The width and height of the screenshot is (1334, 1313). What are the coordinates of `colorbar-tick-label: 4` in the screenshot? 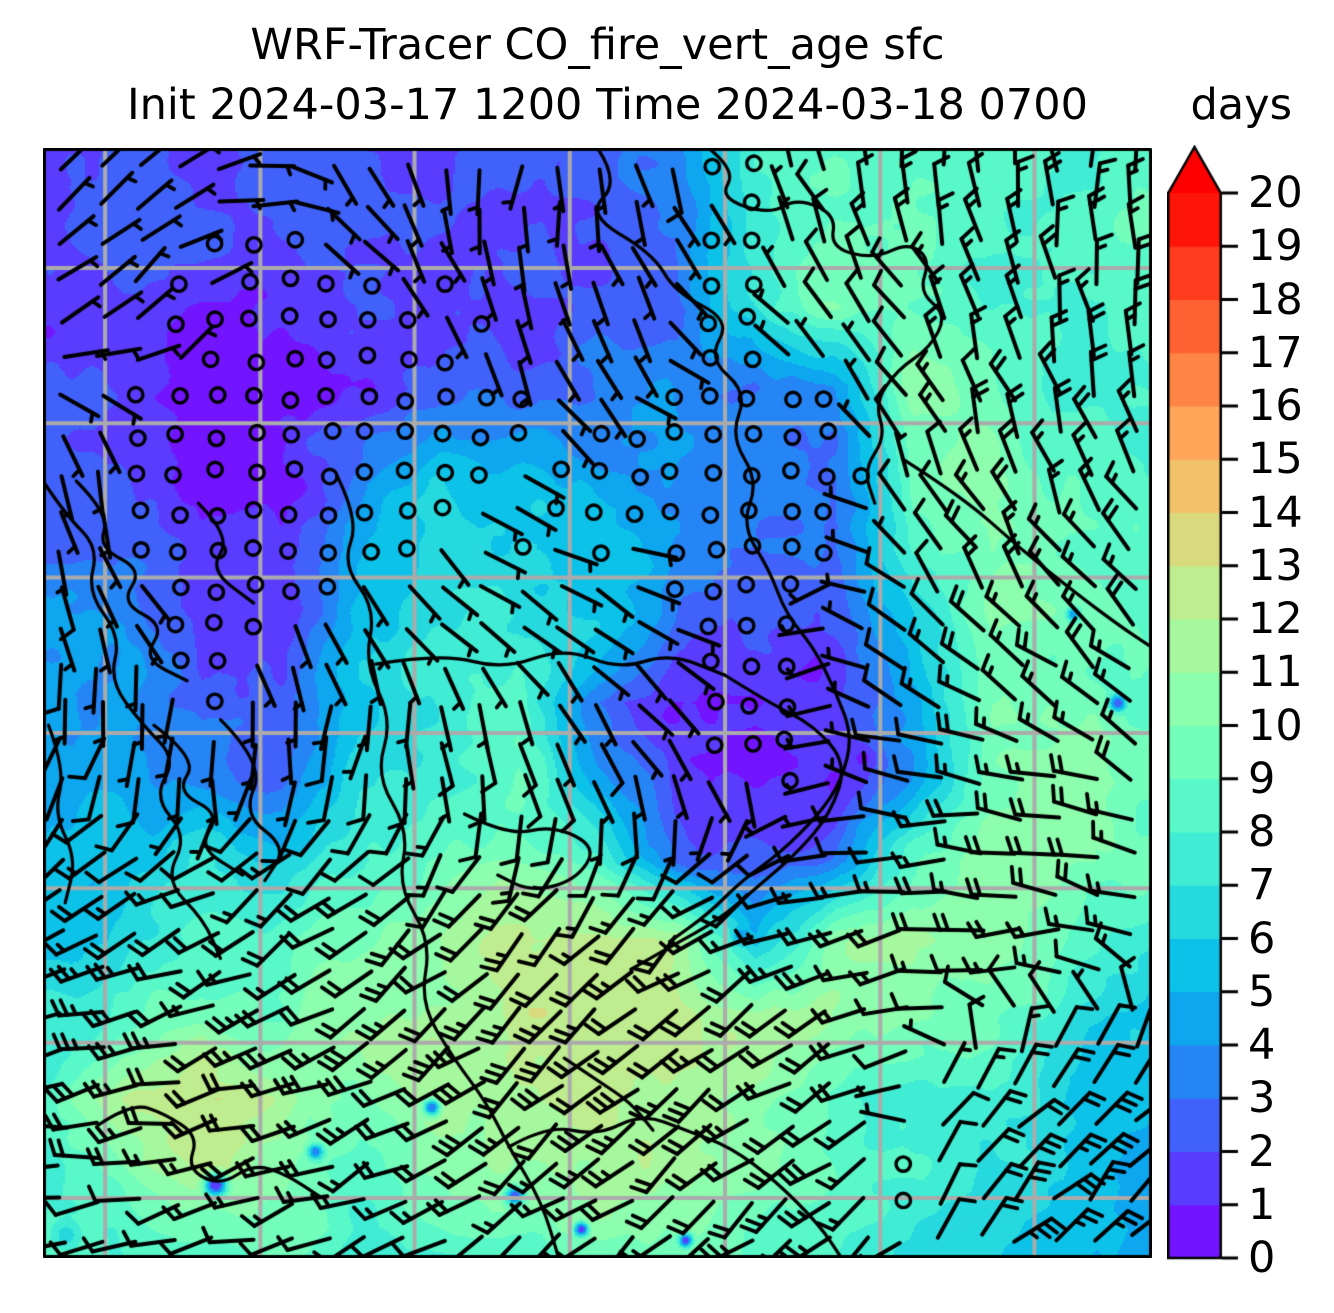 It's located at (1262, 1045).